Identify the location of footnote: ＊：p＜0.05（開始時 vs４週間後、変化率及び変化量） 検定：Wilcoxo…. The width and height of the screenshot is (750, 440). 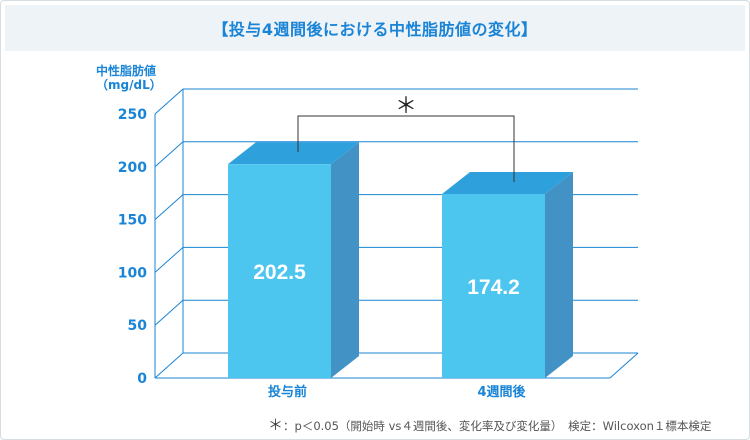
(489, 424).